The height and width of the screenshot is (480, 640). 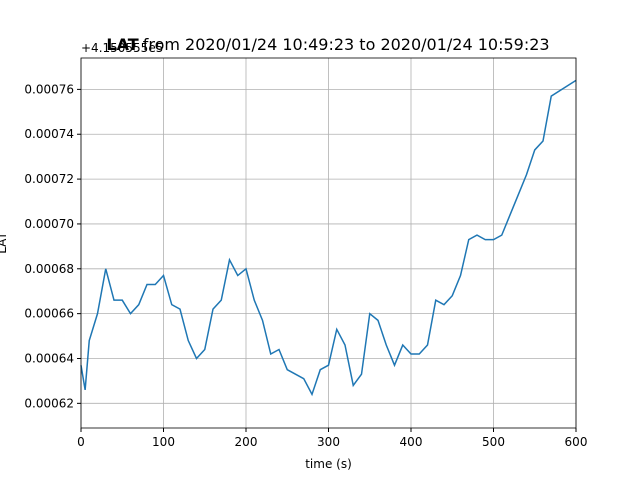 What do you see at coordinates (4, 243) in the screenshot?
I see `y-axis-label: LAT` at bounding box center [4, 243].